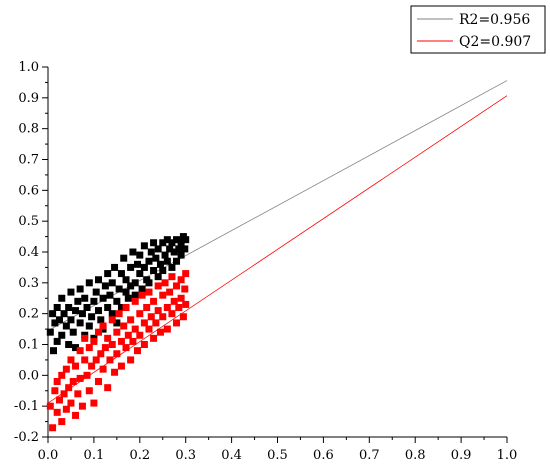 This screenshot has height=470, width=550. Describe the element at coordinates (28, 375) in the screenshot. I see `y-tick-label: 0.0` at that location.